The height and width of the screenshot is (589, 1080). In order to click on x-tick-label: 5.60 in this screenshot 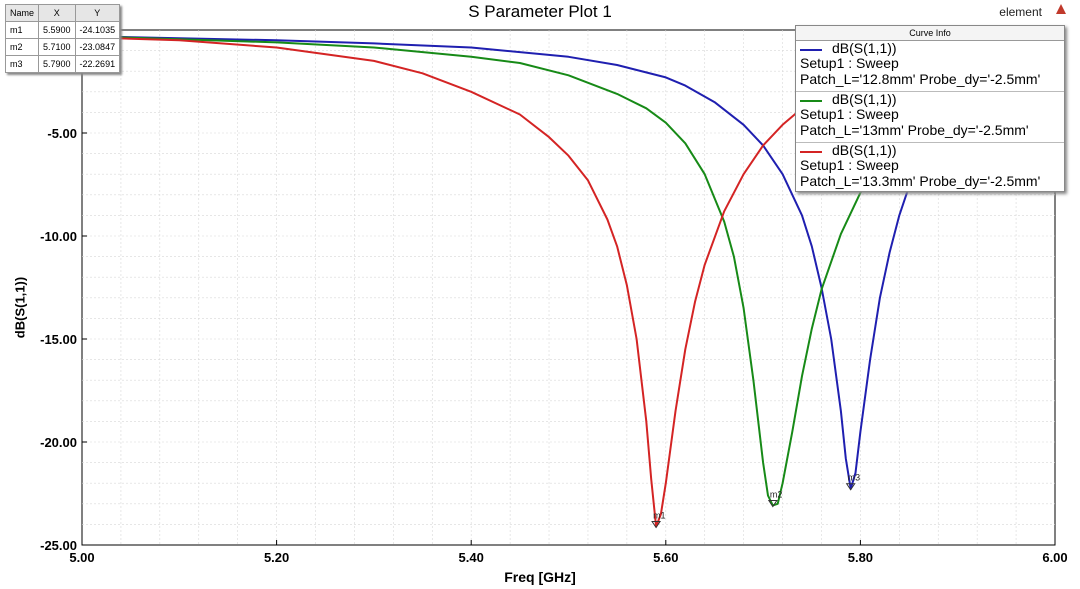, I will do `click(665, 557)`.